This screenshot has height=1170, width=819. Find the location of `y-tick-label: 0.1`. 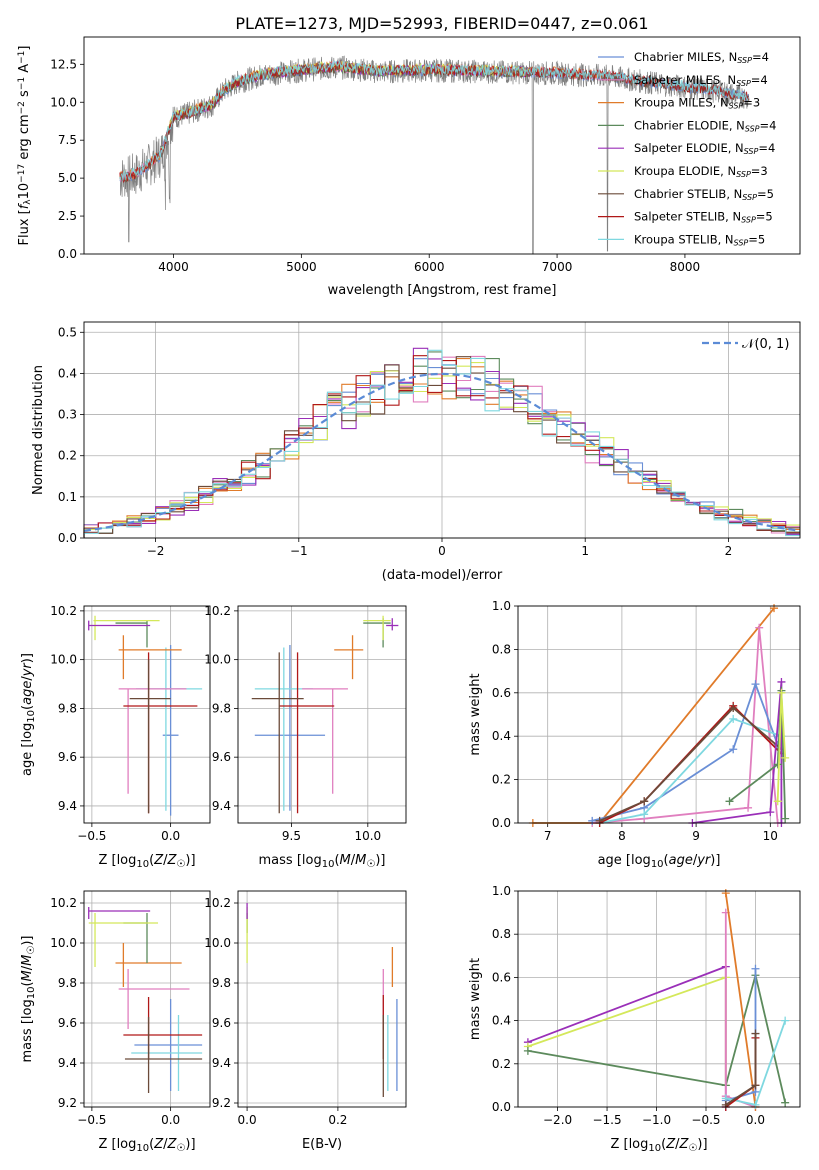

y-tick-label: 0.1 is located at coordinates (67, 497).